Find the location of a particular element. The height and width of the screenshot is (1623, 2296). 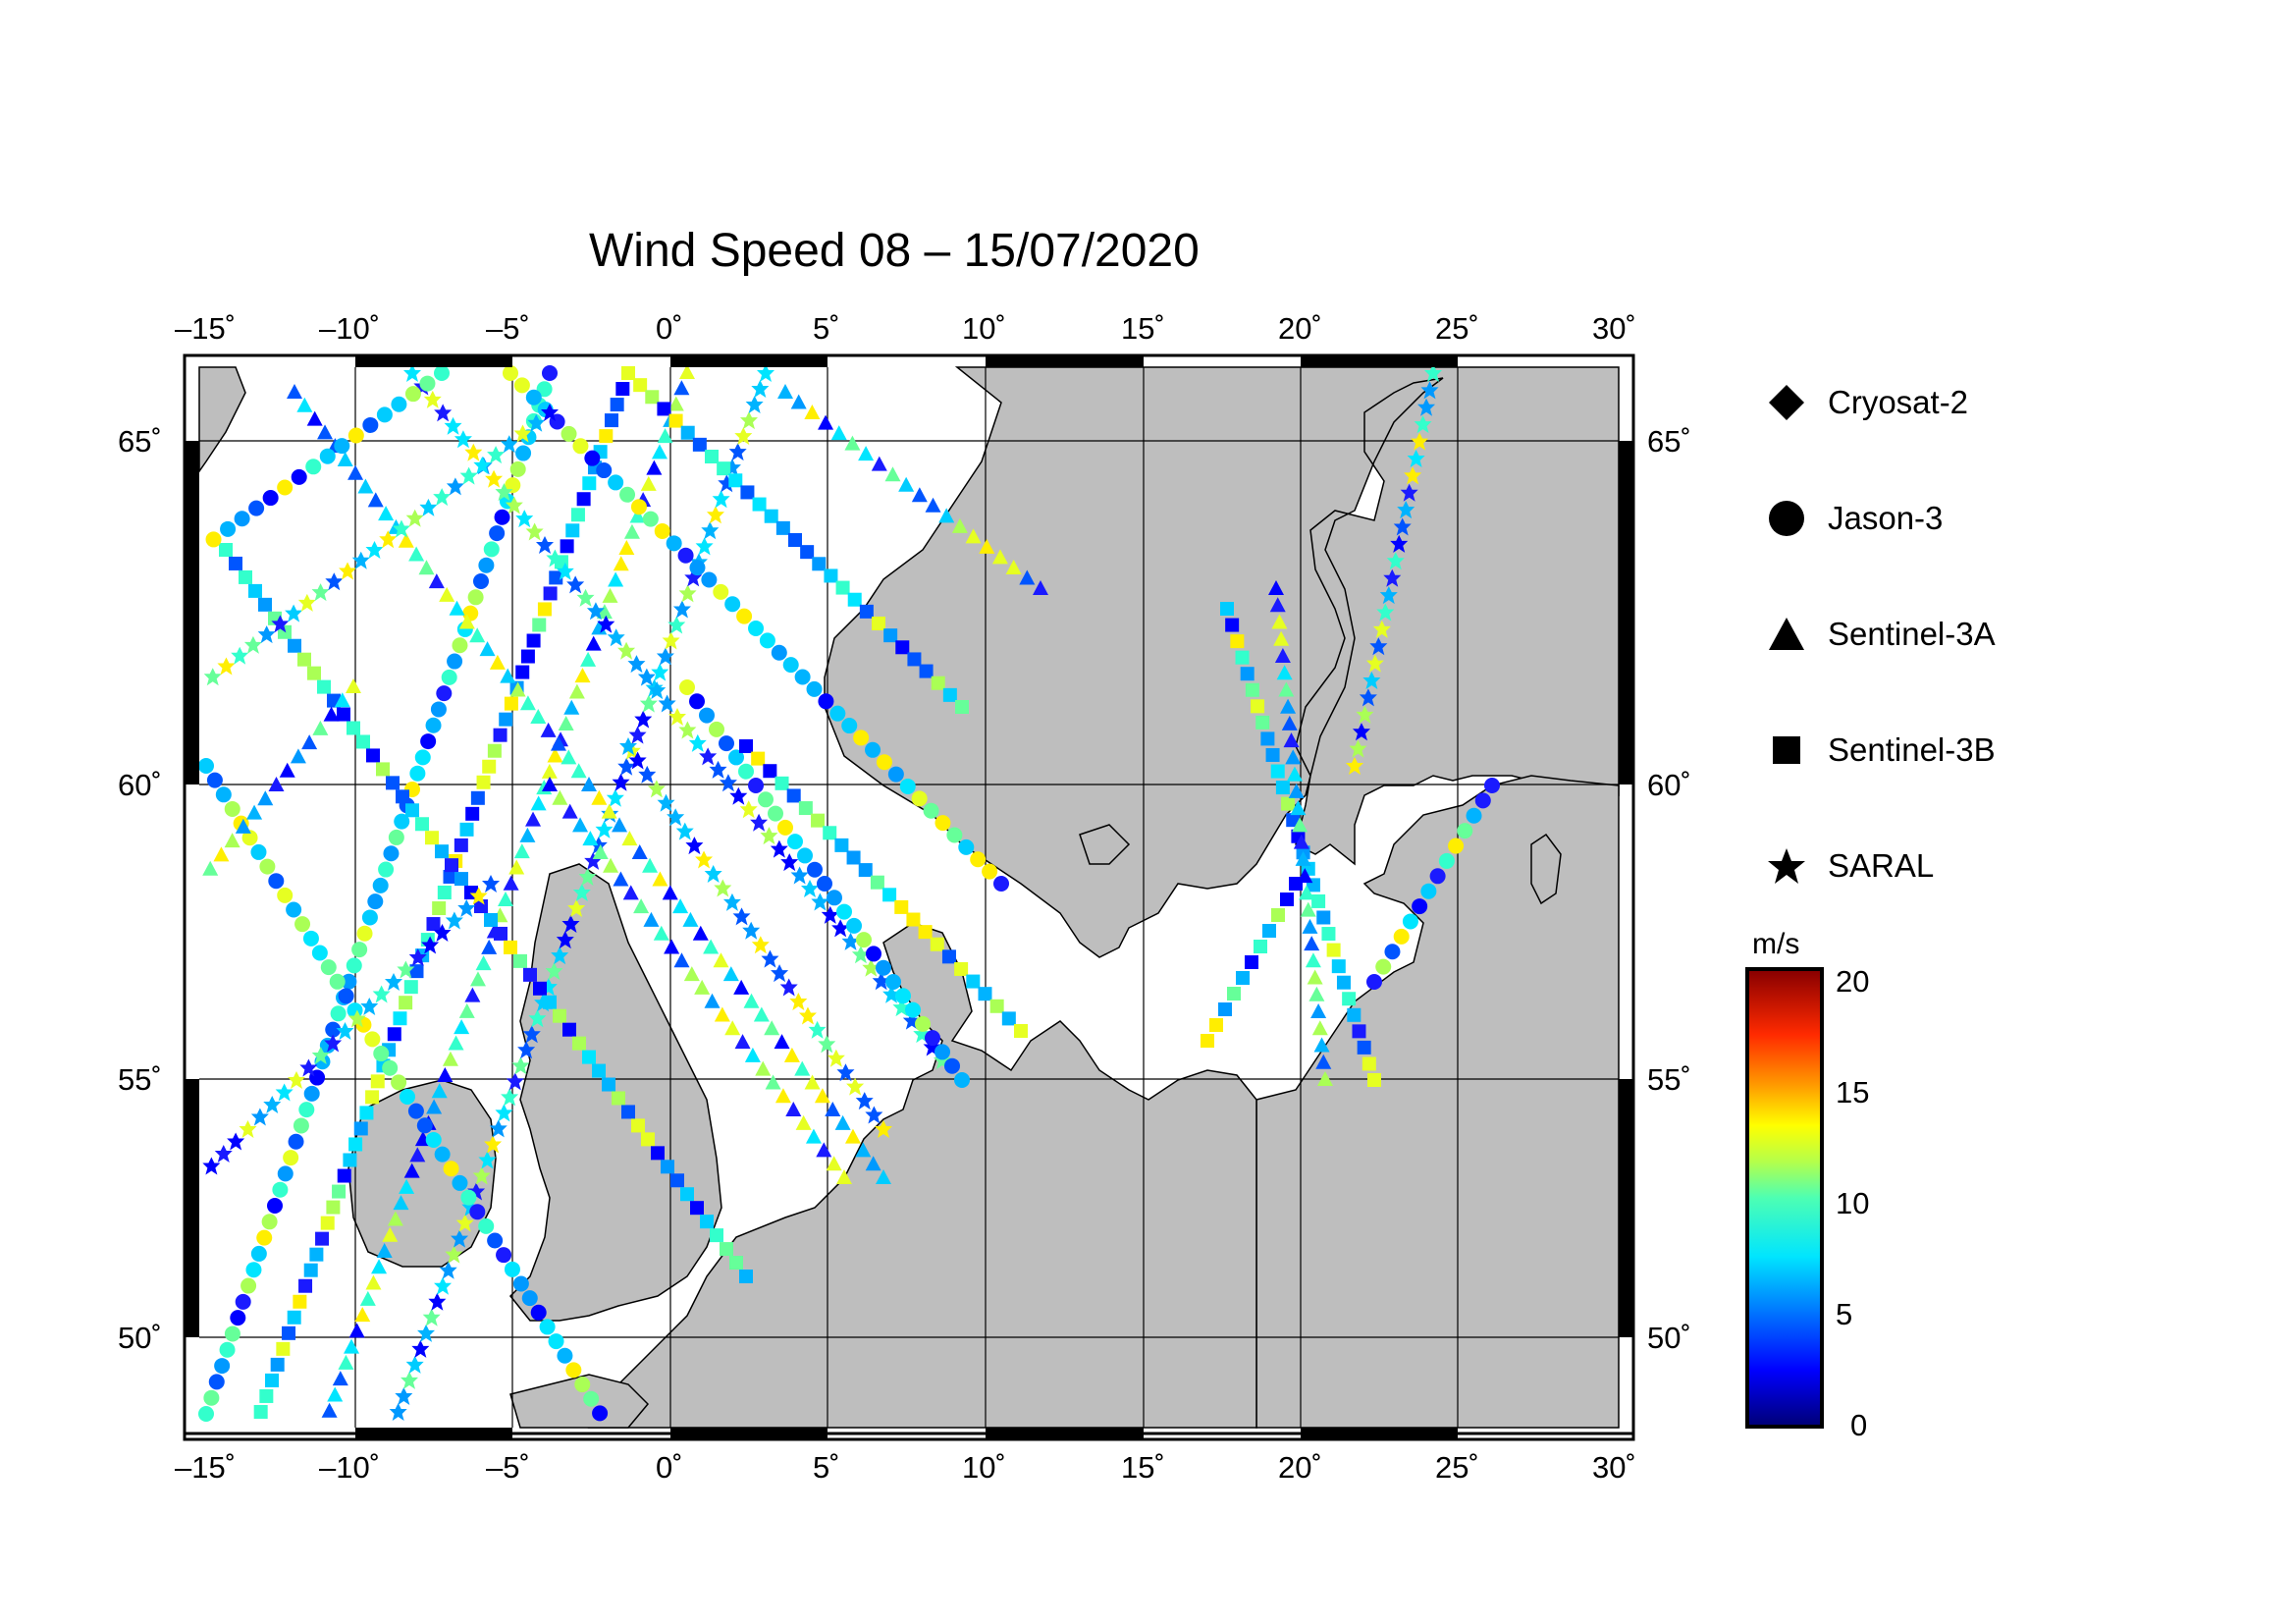

legend-jason-3: Jason-3 is located at coordinates (1855, 519).